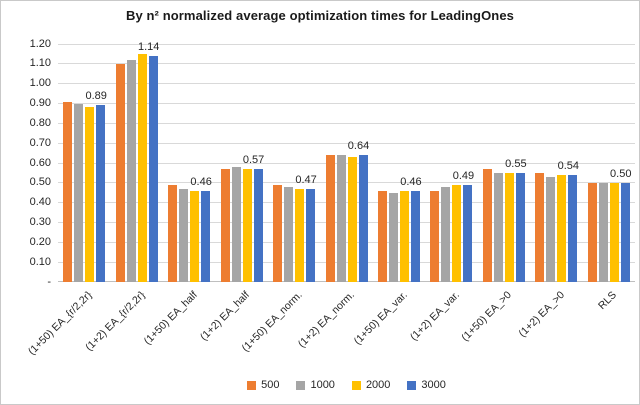 The image size is (640, 405). Describe the element at coordinates (541, 314) in the screenshot. I see `category-label: (1+2) EA_>0` at that location.